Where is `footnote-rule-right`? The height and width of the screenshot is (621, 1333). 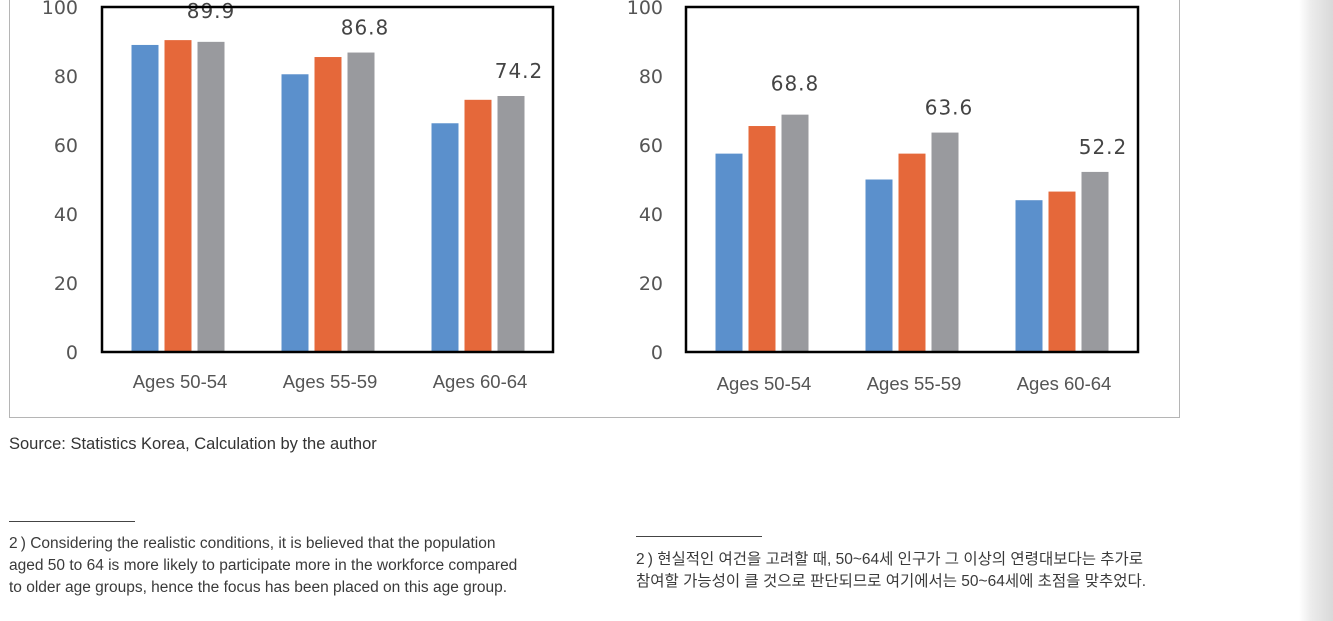
footnote-rule-right is located at coordinates (699, 536).